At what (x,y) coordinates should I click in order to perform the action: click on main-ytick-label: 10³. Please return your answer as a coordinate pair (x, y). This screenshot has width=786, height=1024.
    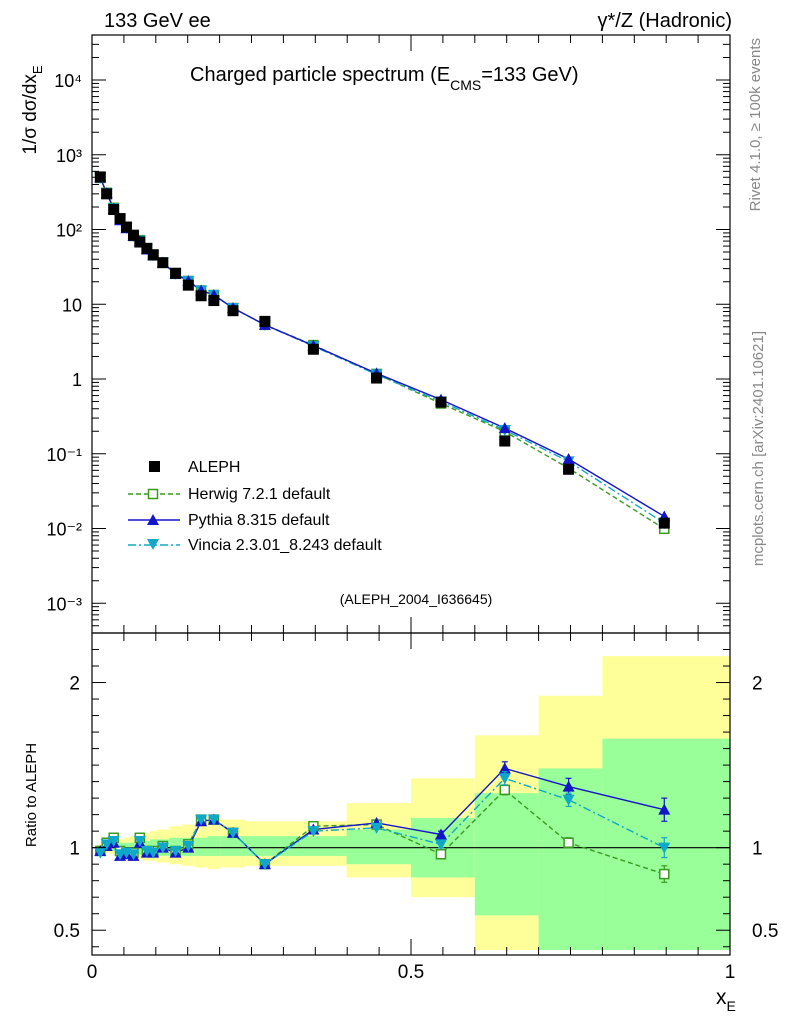
    Looking at the image, I should click on (69, 156).